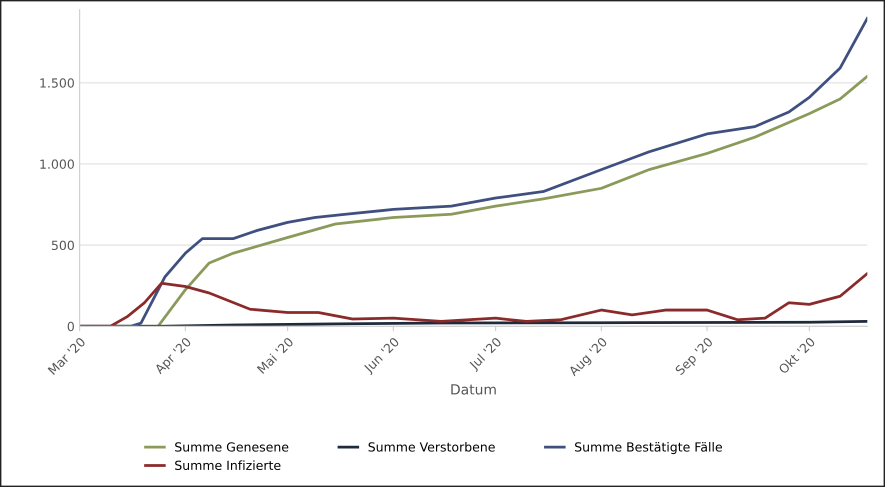 The width and height of the screenshot is (885, 487). What do you see at coordinates (174, 356) in the screenshot?
I see `x-tick-label: Apr '20` at bounding box center [174, 356].